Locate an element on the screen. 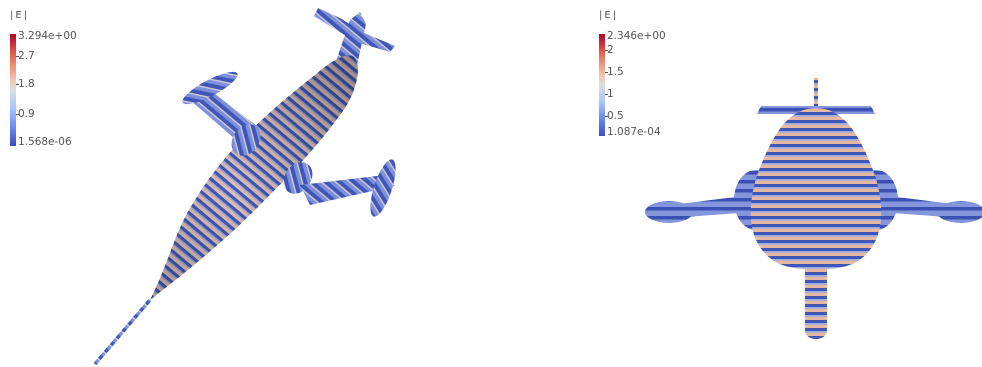 The width and height of the screenshot is (982, 367). legend-max-label: 3.294e+00 is located at coordinates (47, 36).